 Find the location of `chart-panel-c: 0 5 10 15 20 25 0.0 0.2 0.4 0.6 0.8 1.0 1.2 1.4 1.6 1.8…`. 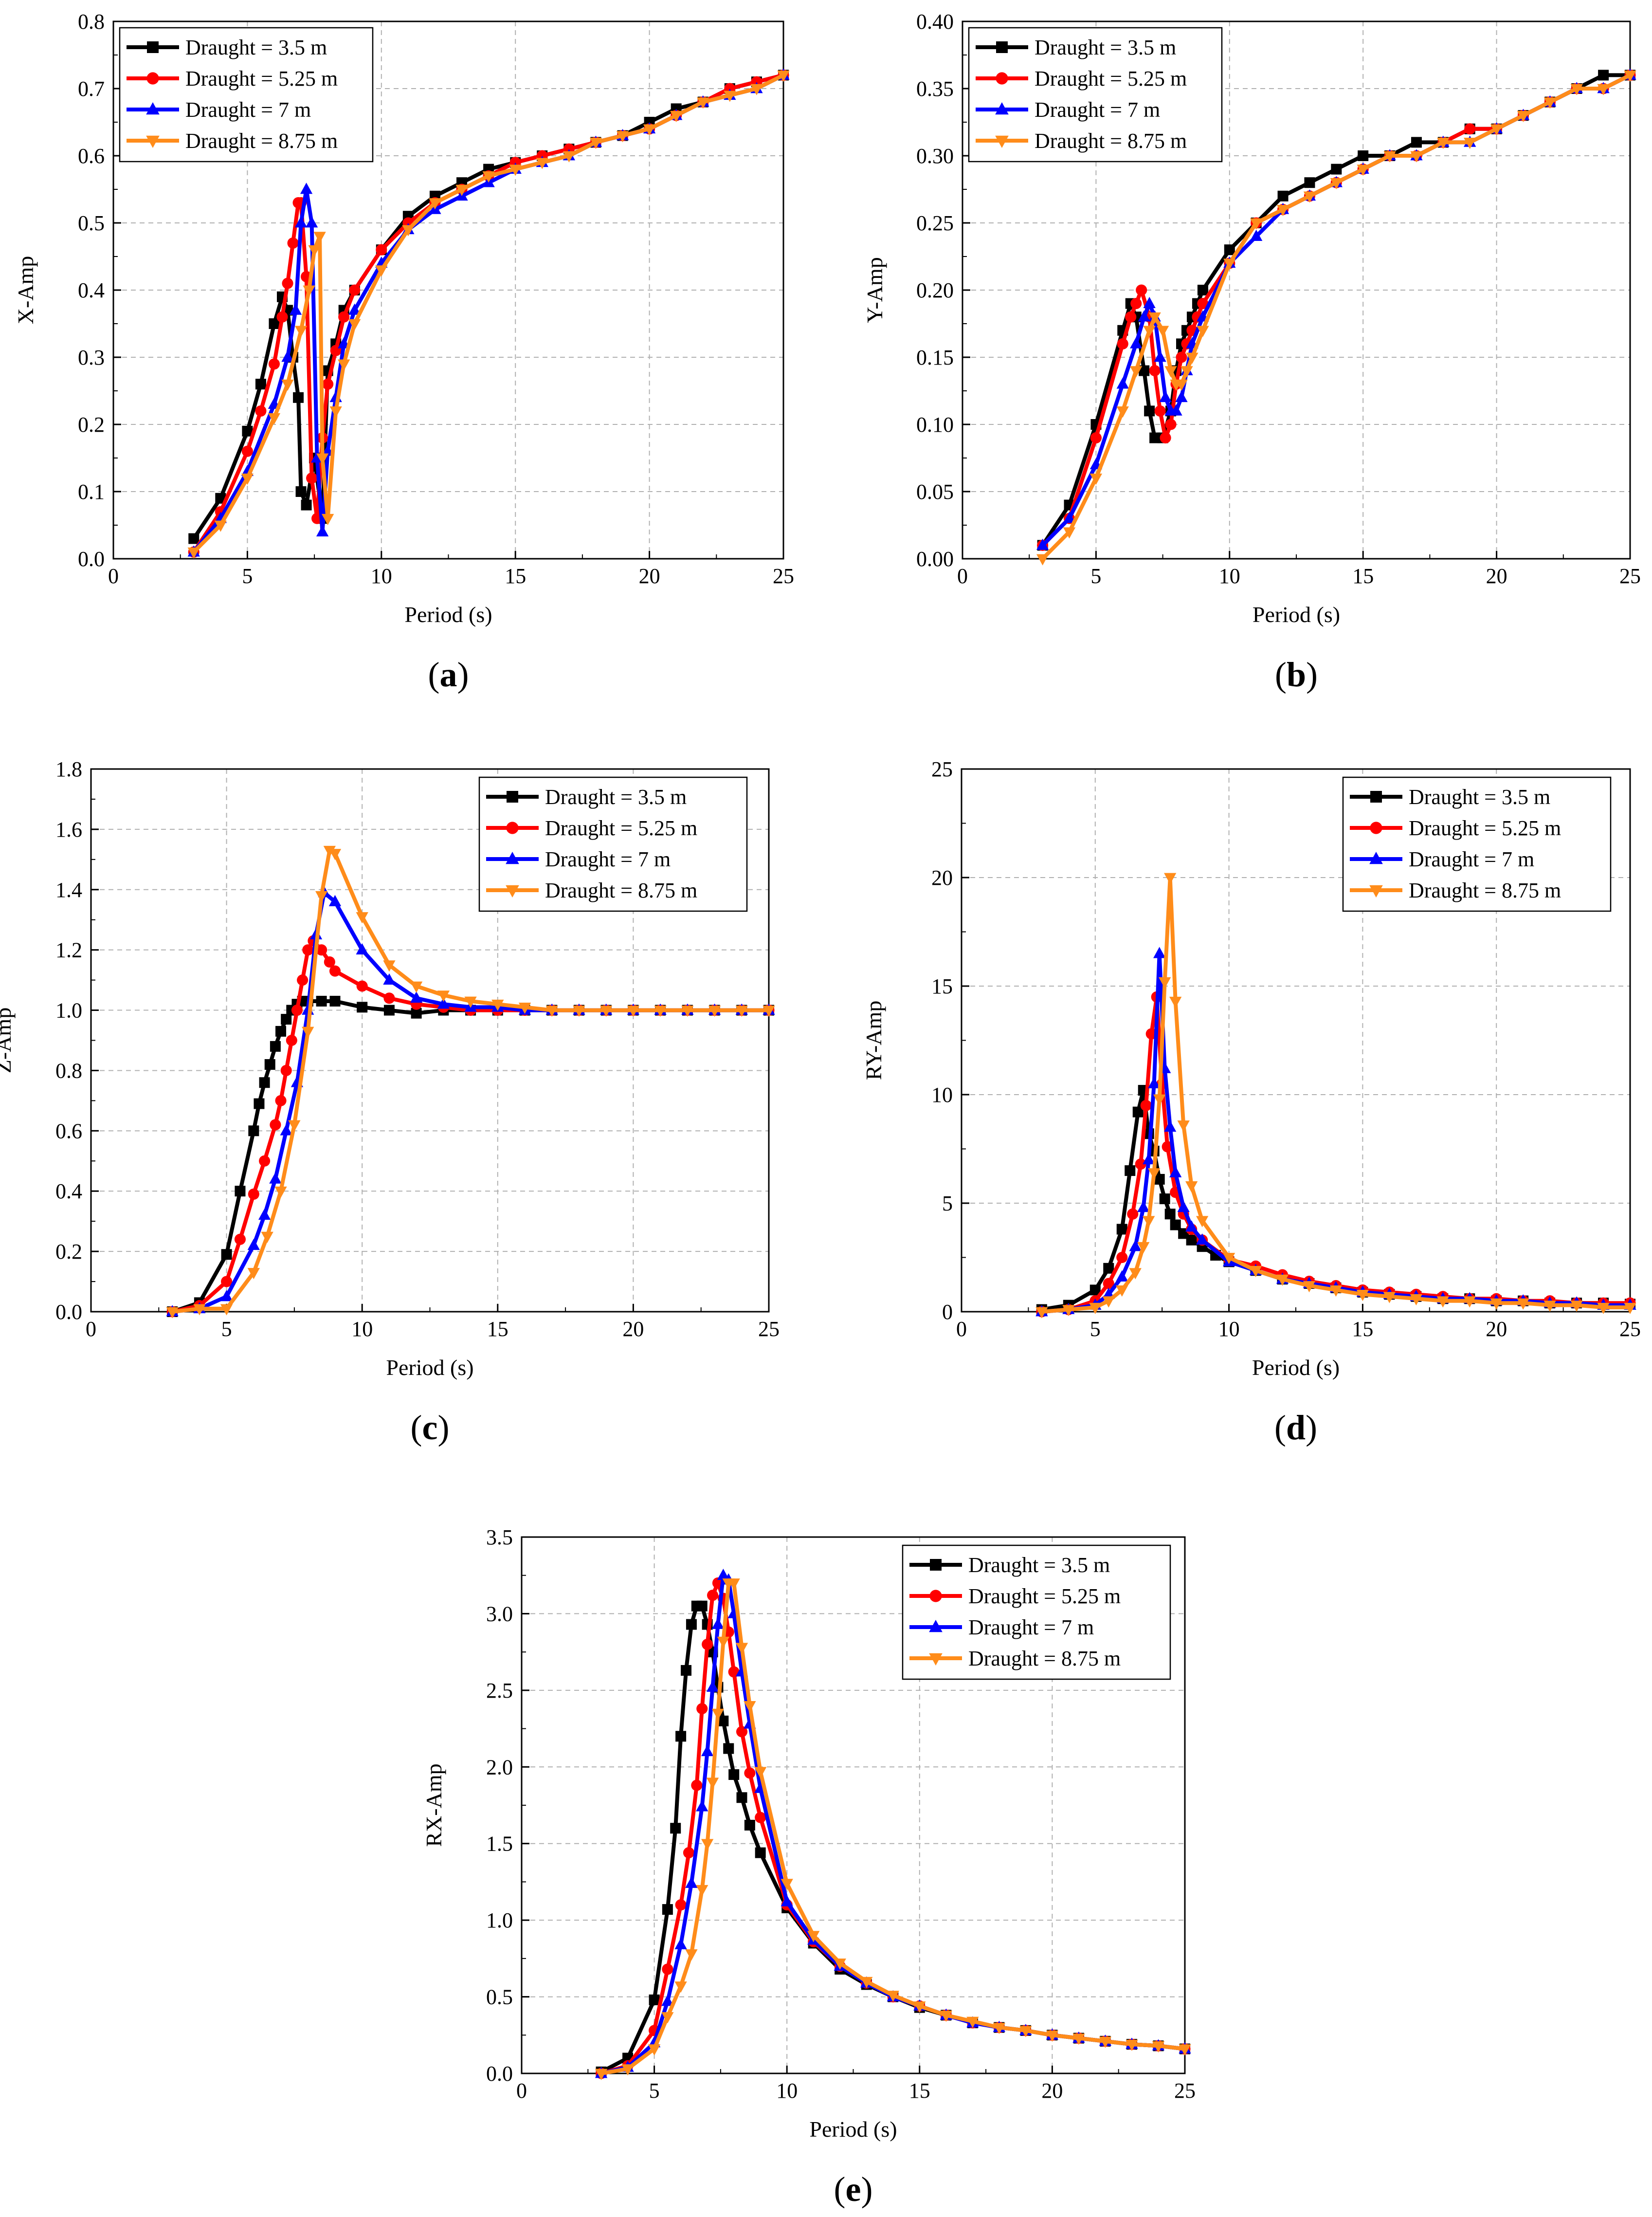

chart-panel-c: 0 5 10 15 20 25 0.0 0.2 0.4 0.6 0.8 1.0 1.2 1.4 1.6 1.8… is located at coordinates (390, 1102).